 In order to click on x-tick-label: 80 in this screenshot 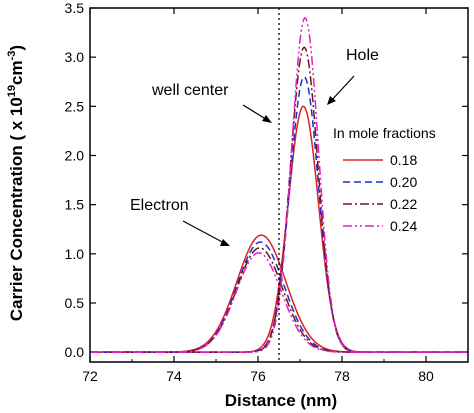, I will do `click(426, 376)`.